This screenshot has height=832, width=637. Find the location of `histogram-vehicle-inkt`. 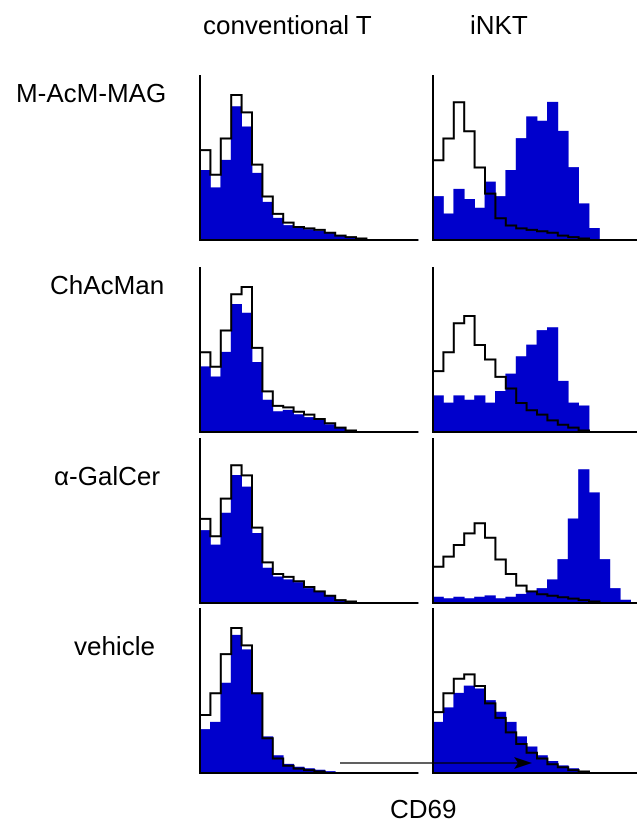

histogram-vehicle-inkt is located at coordinates (534, 691).